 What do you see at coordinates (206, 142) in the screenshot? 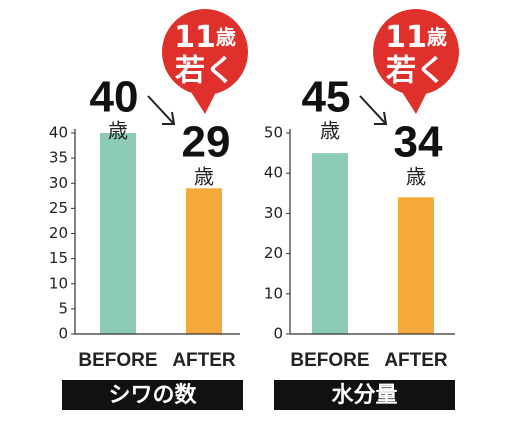
I see `value-label: 29` at bounding box center [206, 142].